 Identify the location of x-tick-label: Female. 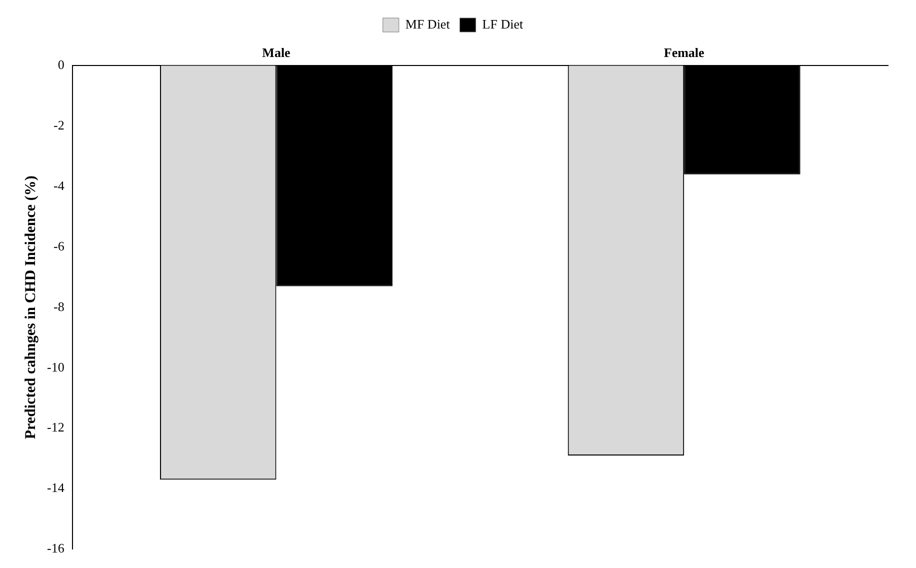
(684, 52).